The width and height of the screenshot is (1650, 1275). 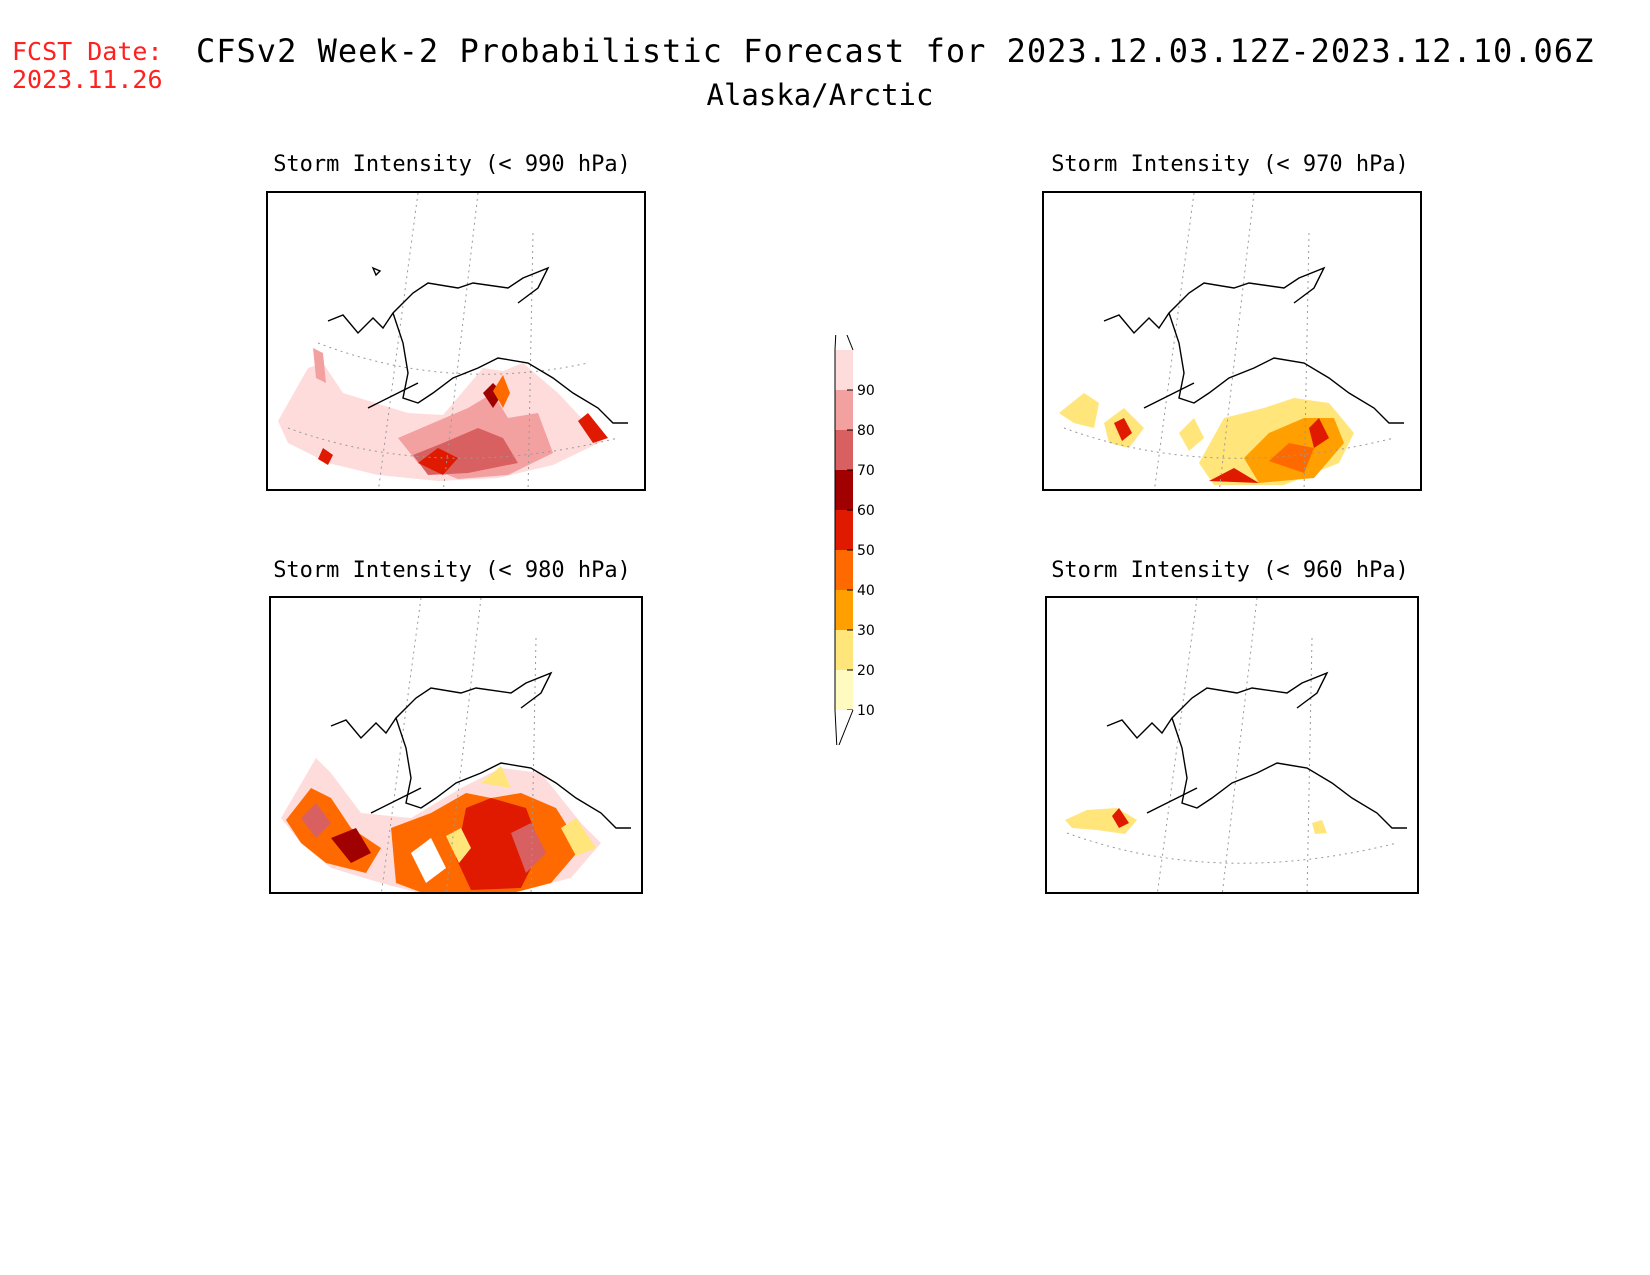 I want to click on map-980-svg, so click(x=456, y=745).